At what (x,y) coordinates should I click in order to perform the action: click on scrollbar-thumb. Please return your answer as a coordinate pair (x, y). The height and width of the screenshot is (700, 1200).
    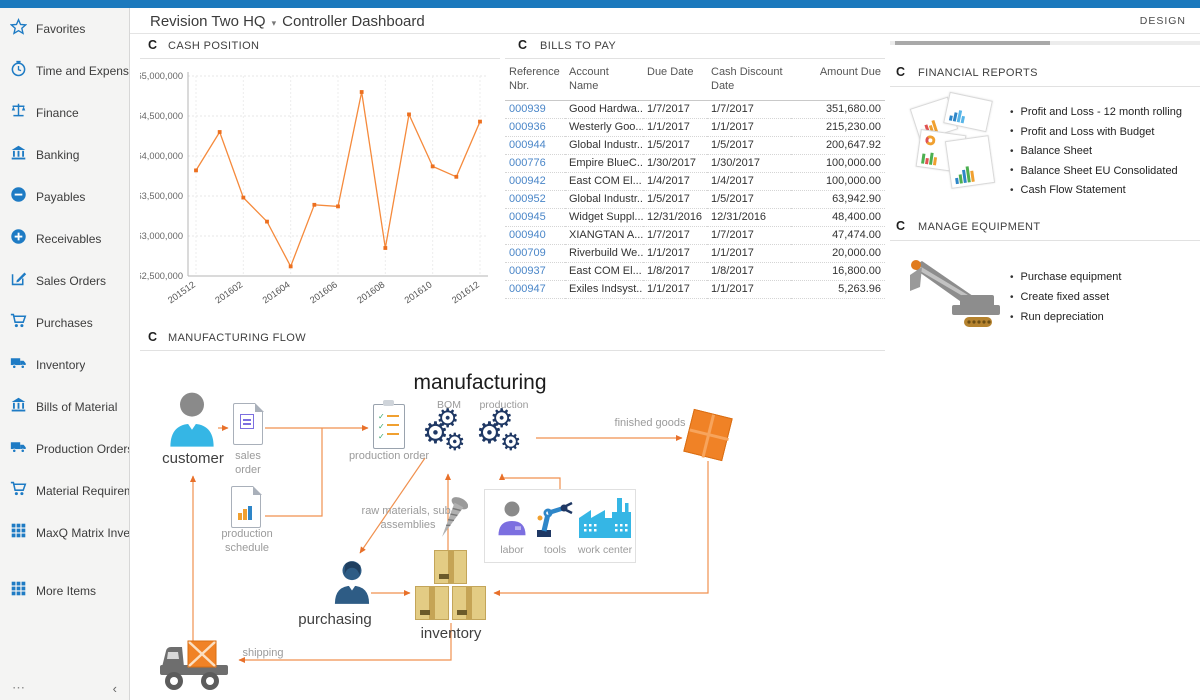
    Looking at the image, I should click on (972, 43).